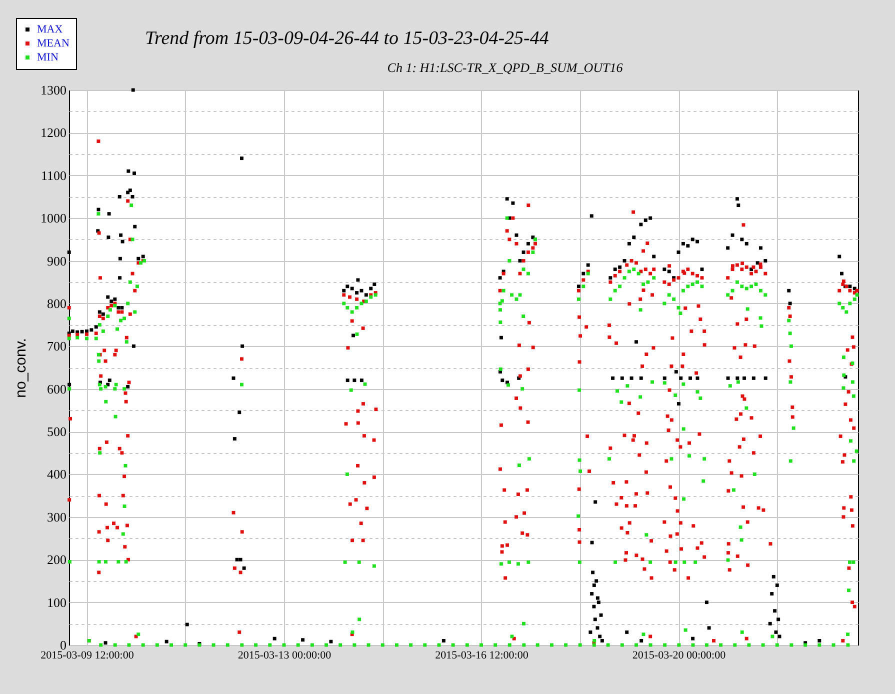 The image size is (895, 694). What do you see at coordinates (53, 218) in the screenshot?
I see `y-tick-label: 1000` at bounding box center [53, 218].